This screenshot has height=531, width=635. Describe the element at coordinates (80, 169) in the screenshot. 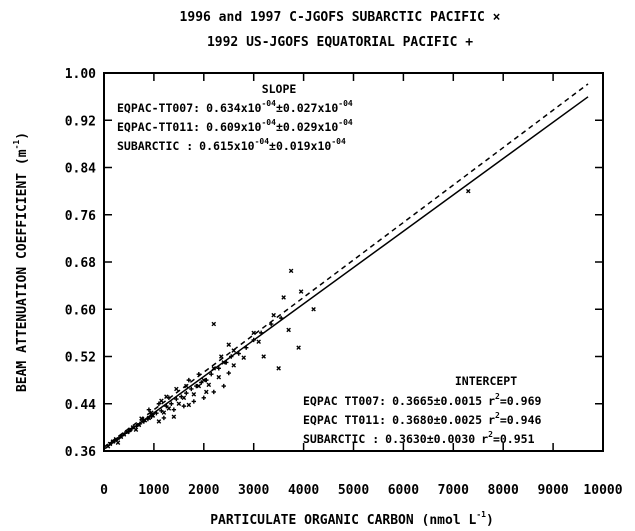

I see `y-tick-label: 0.84` at that location.